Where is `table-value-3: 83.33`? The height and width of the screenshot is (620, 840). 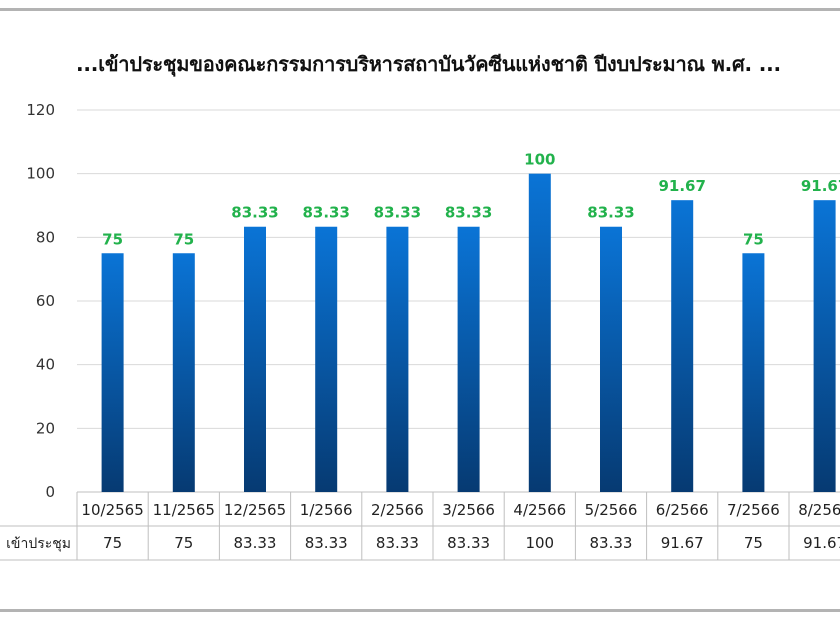
table-value-3: 83.33 is located at coordinates (326, 543).